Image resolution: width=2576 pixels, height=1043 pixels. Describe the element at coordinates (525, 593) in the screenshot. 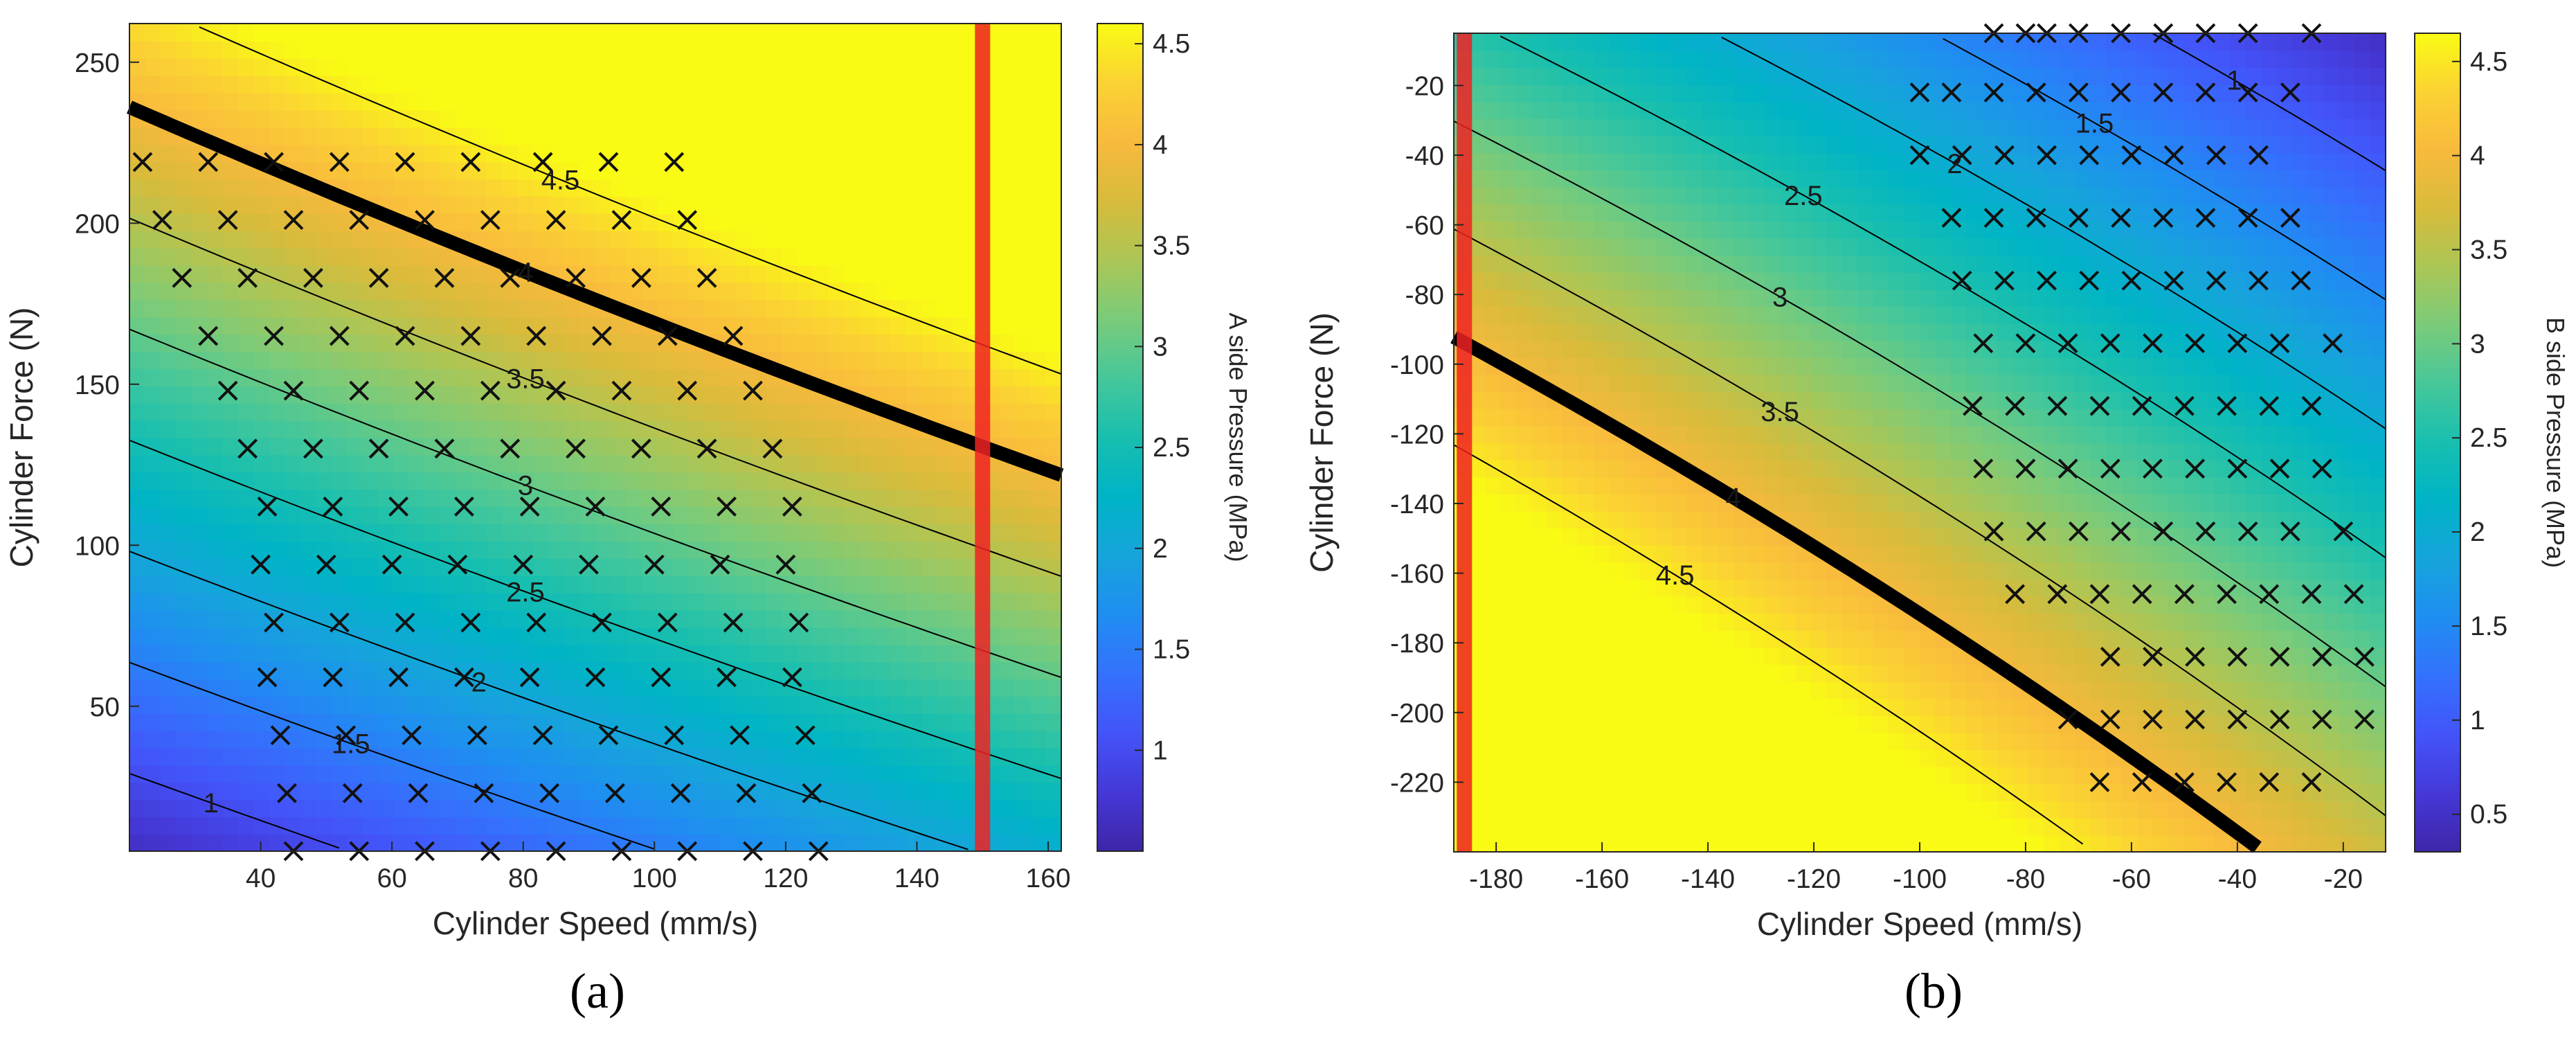

I see `contour-label: 2.5` at that location.